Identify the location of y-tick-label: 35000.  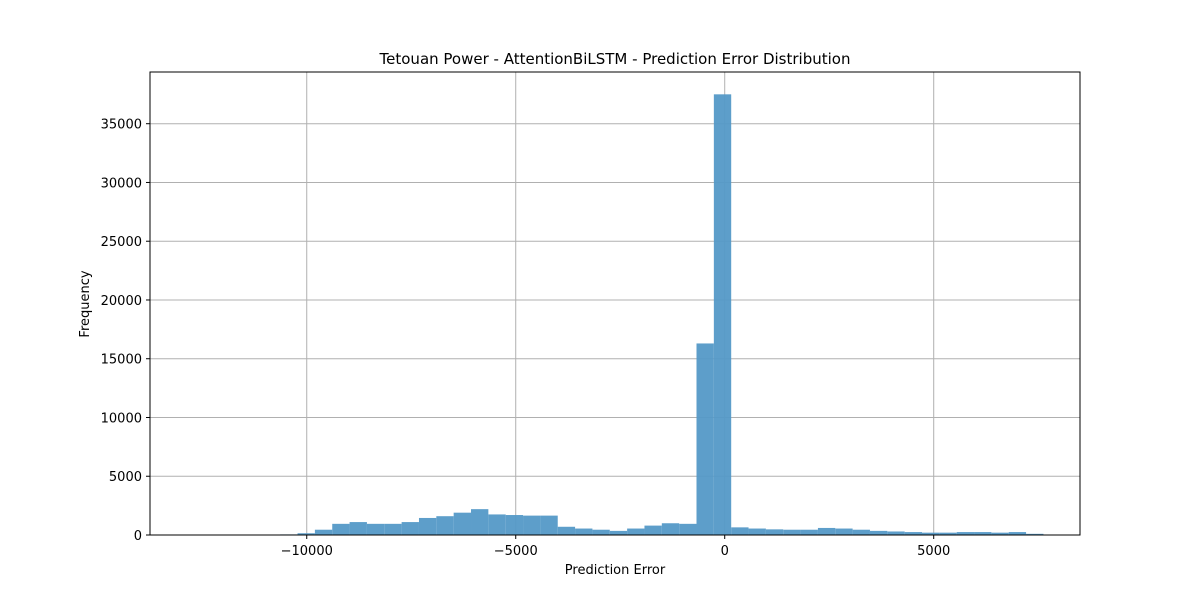
(121, 125).